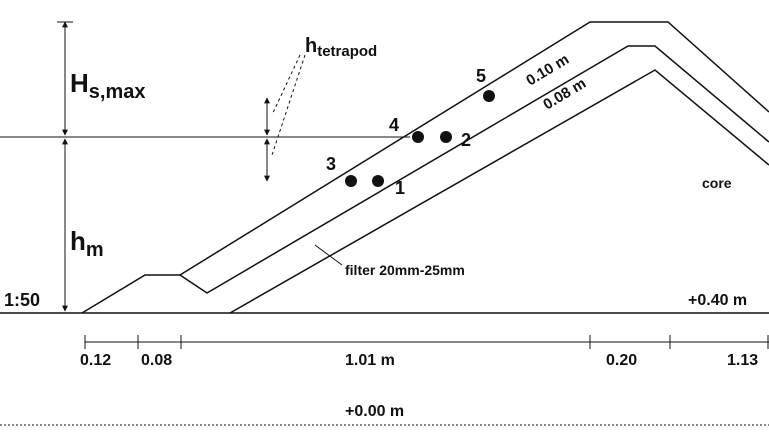 The height and width of the screenshot is (435, 769). I want to click on width-label: 0.08, so click(156, 360).